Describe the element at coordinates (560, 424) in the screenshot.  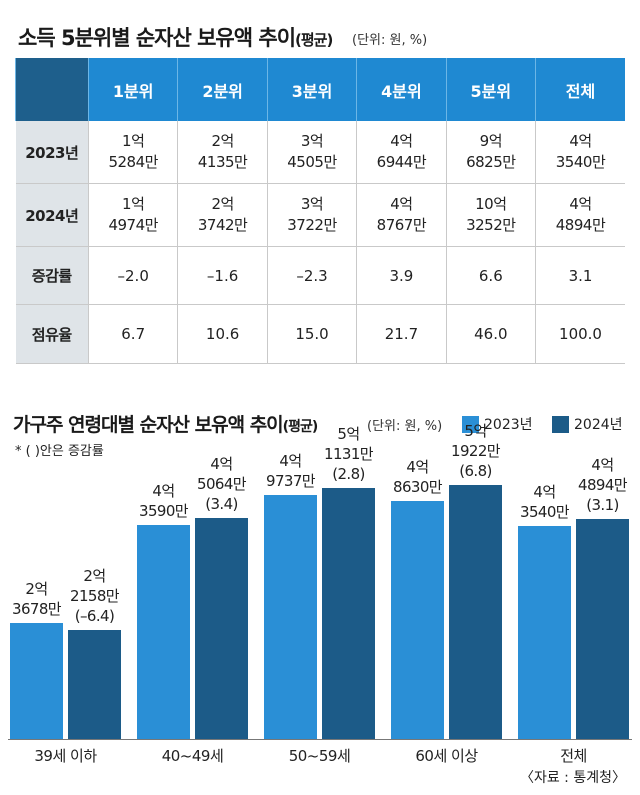
I see `legend-swatch-2024` at that location.